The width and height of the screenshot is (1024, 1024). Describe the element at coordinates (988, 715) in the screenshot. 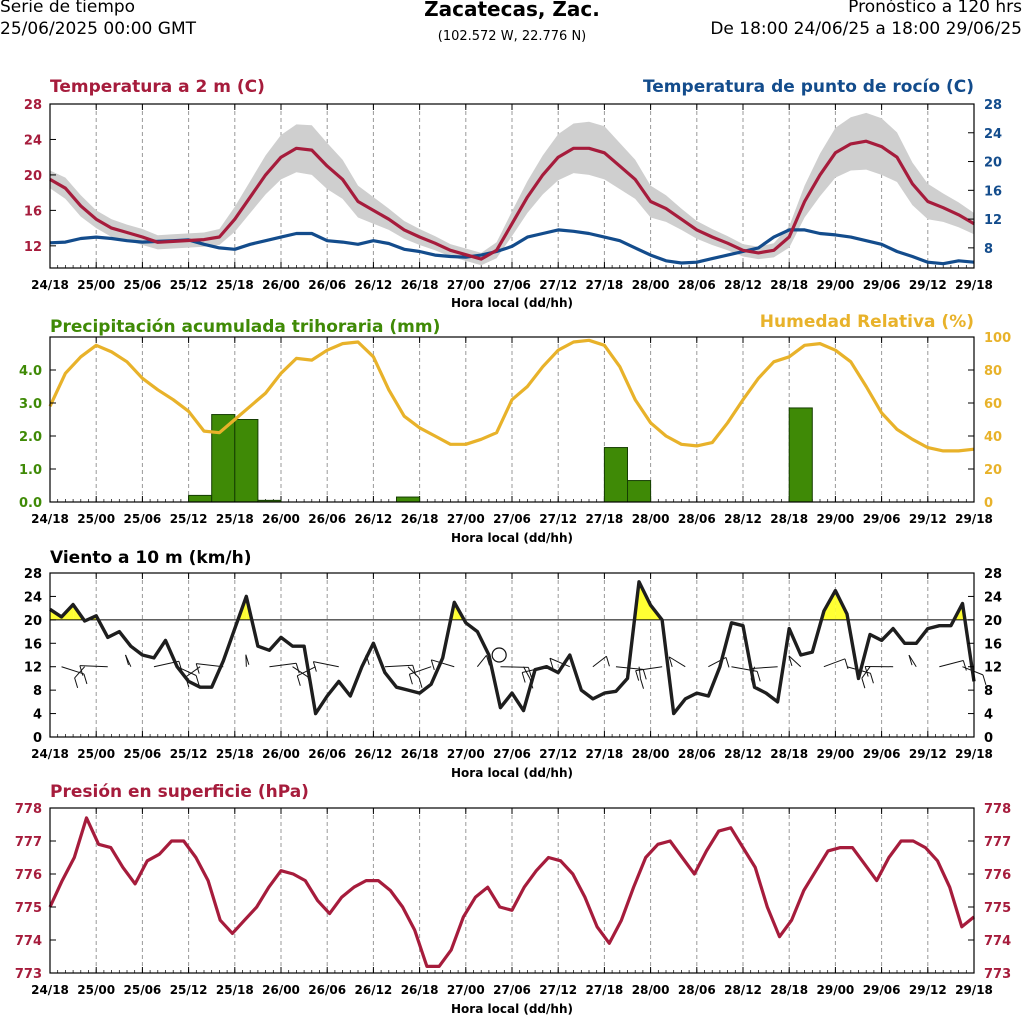

I see `wind-y-tick-label: 4` at that location.